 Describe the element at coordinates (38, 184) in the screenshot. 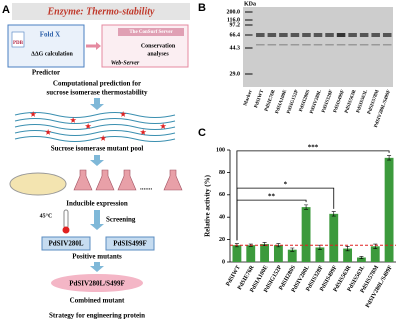

I see `petri-dish` at that location.